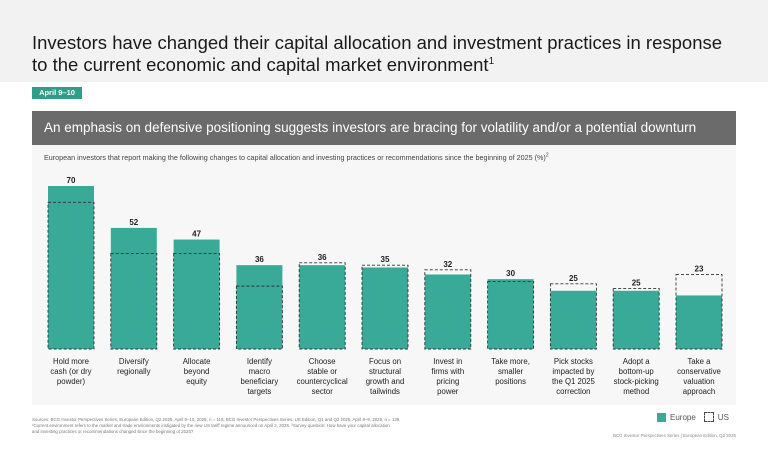 Image resolution: width=768 pixels, height=457 pixels. Describe the element at coordinates (133, 371) in the screenshot. I see `category-label-1-line-1: regionally` at that location.